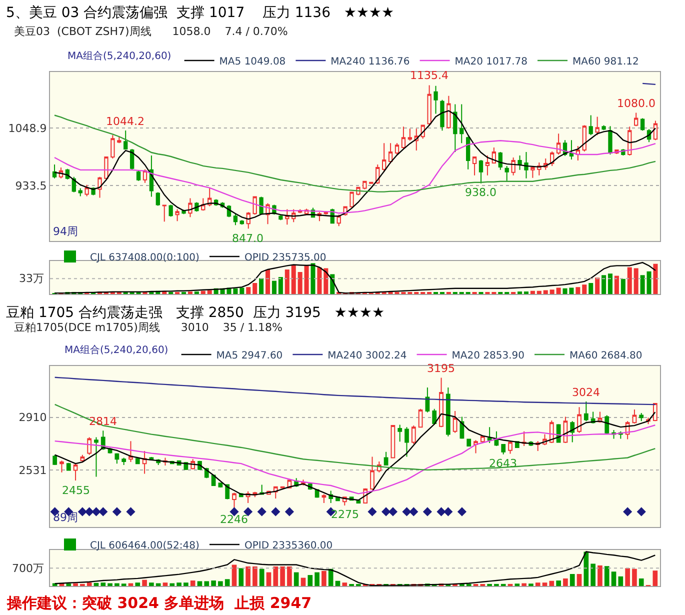 The height and width of the screenshot is (615, 685). What do you see at coordinates (159, 603) in the screenshot?
I see `text: 操作建议：突破 3024 多单进场 止损 2947` at bounding box center [159, 603].